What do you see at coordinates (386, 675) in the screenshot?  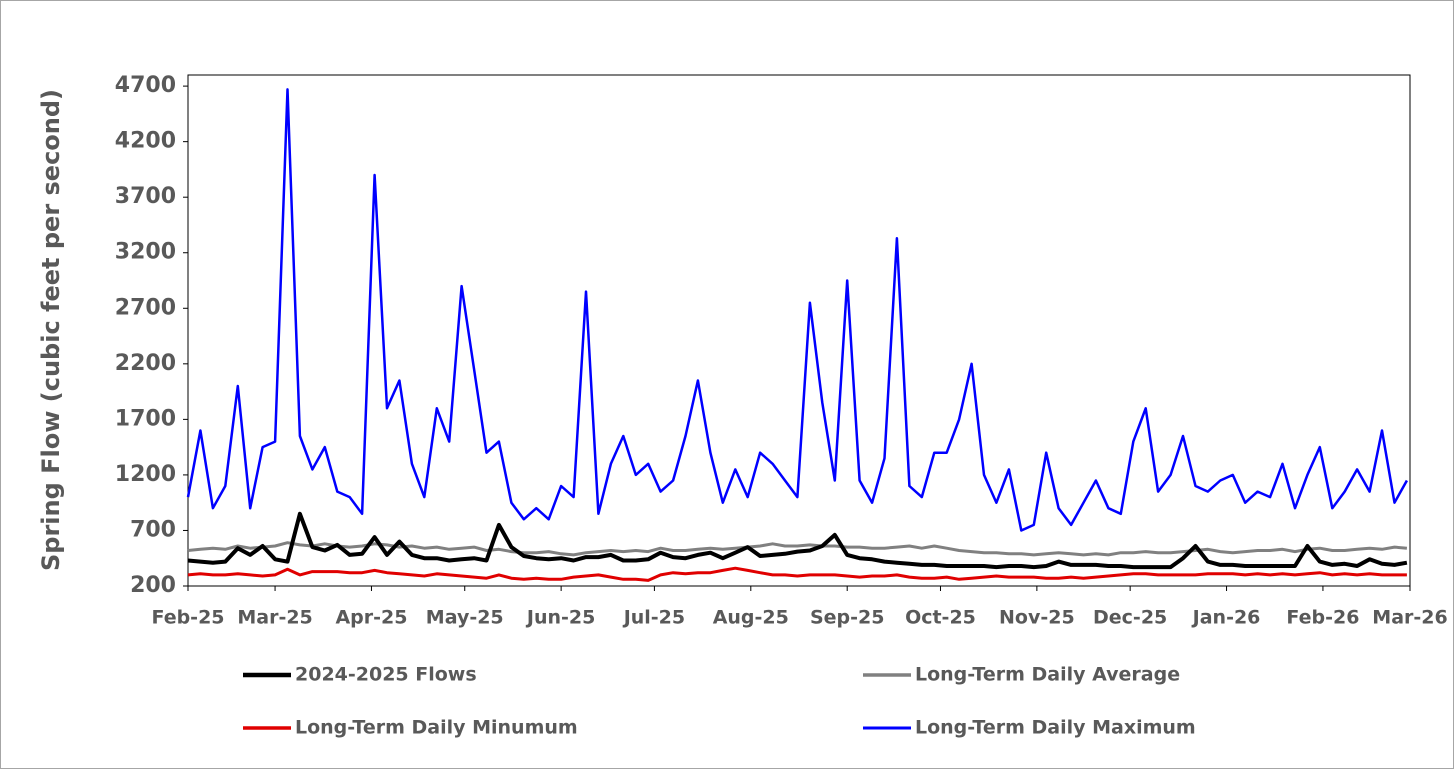 I see `legend-label: 2024-2025 Flows` at bounding box center [386, 675].